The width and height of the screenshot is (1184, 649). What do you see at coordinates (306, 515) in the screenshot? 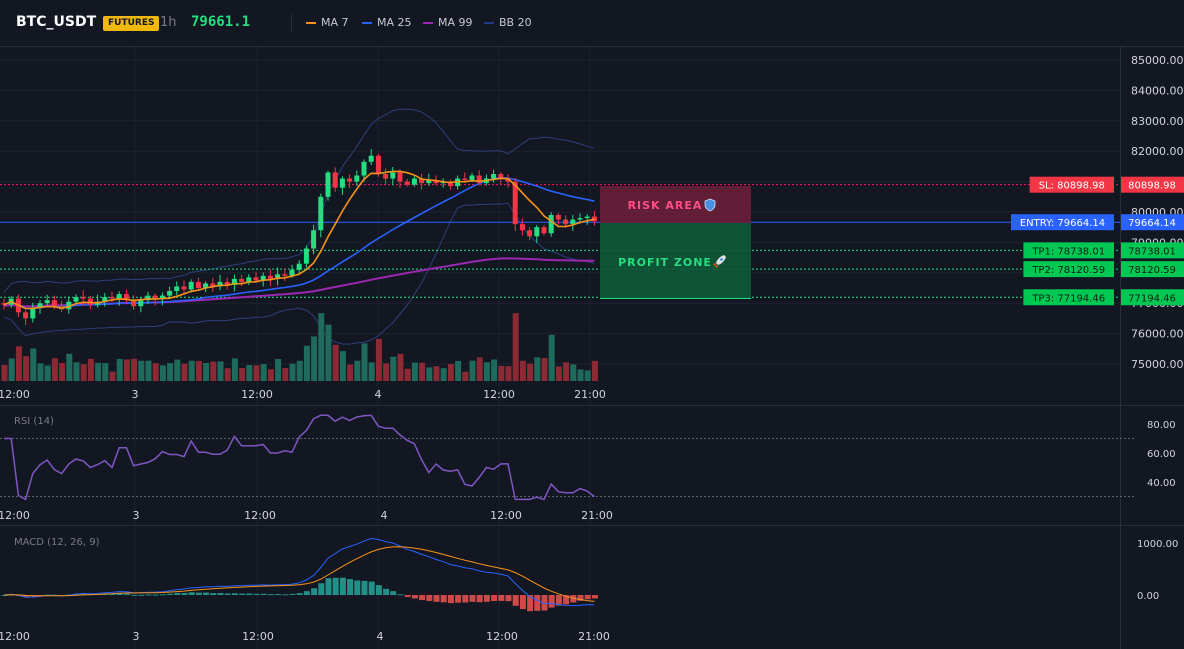
I see `time-axis-rsi: 12:00 3 12:00 4 12:00 21:00` at bounding box center [306, 515].